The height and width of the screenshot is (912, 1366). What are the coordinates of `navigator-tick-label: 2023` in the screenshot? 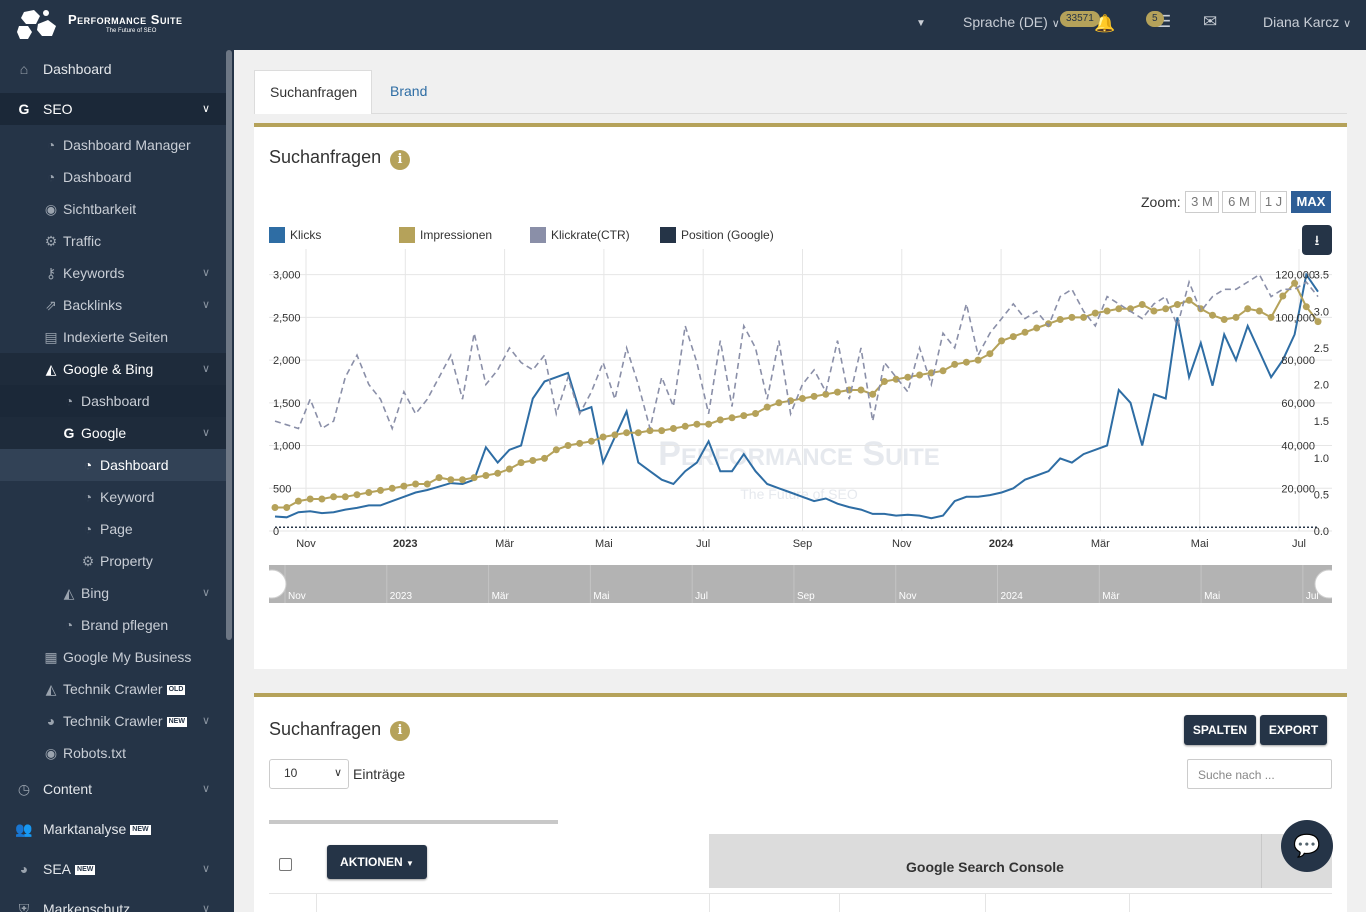 It's located at (401, 596).